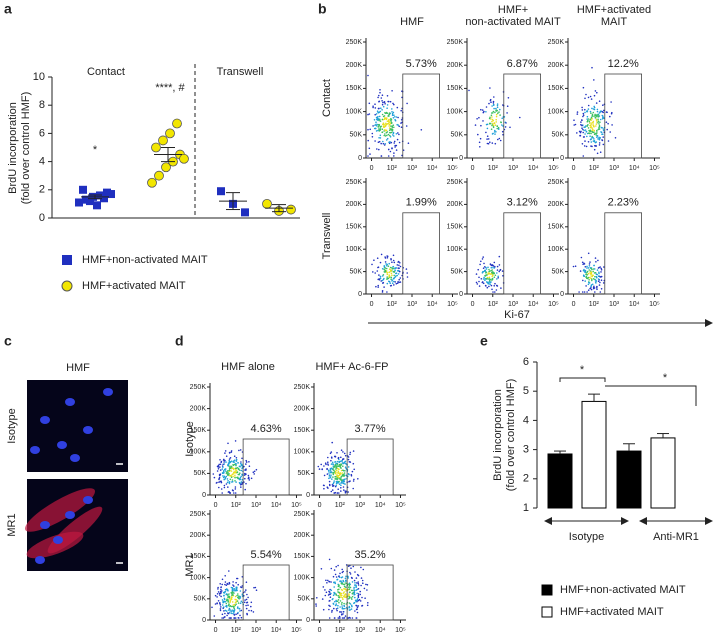 The width and height of the screenshot is (722, 641). I want to click on gate, so click(266, 467).